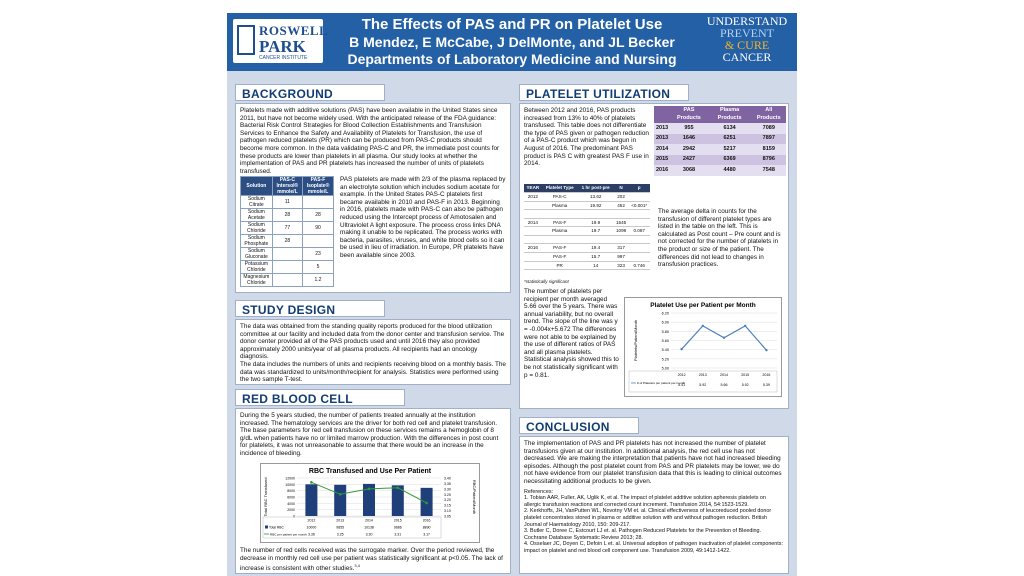 This screenshot has width=1024, height=576. What do you see at coordinates (287, 267) in the screenshot?
I see `solution-table-row: Potassium Chloride 5` at bounding box center [287, 267].